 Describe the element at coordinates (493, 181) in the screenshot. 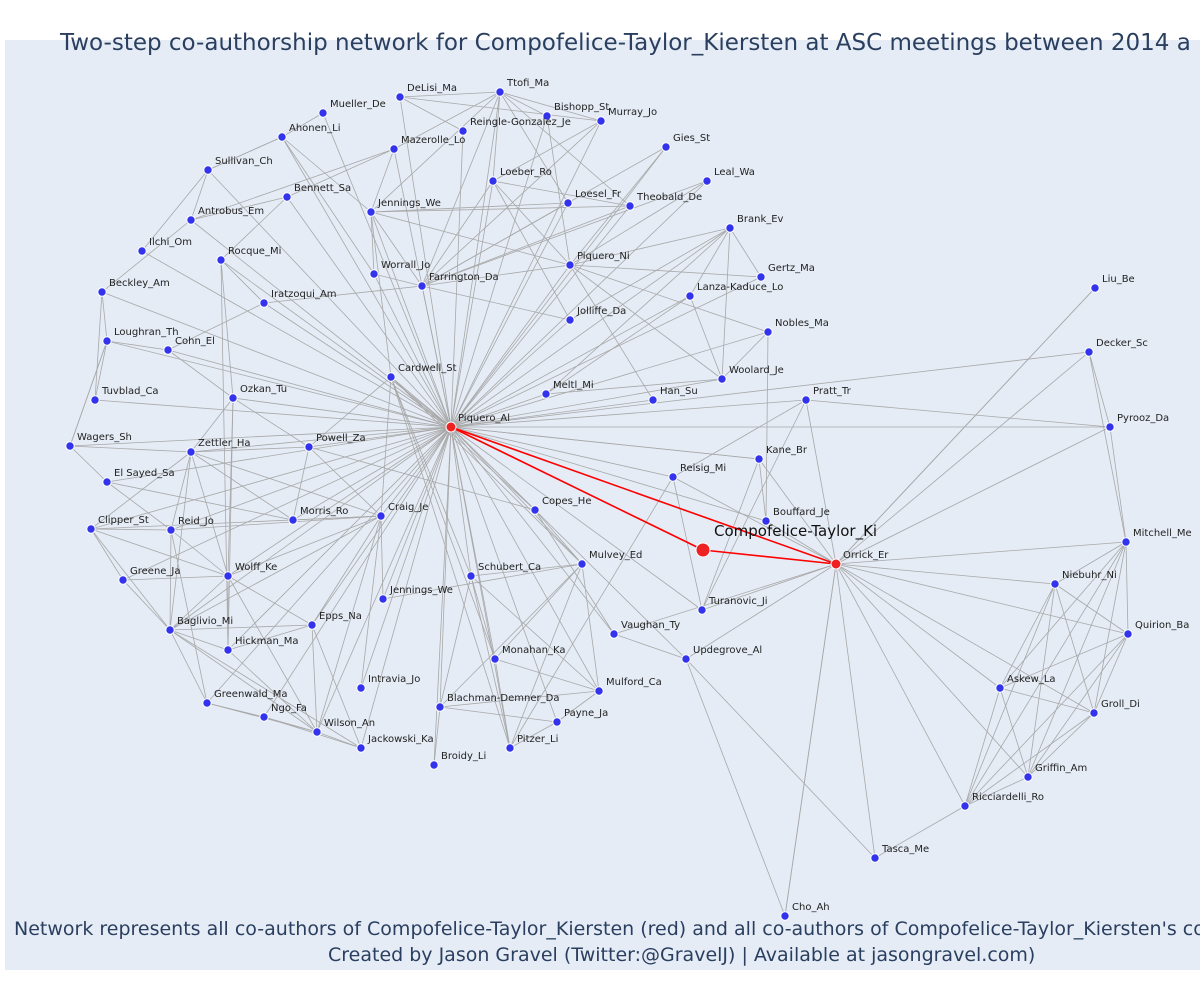

I see `node-loeber-ro` at that location.